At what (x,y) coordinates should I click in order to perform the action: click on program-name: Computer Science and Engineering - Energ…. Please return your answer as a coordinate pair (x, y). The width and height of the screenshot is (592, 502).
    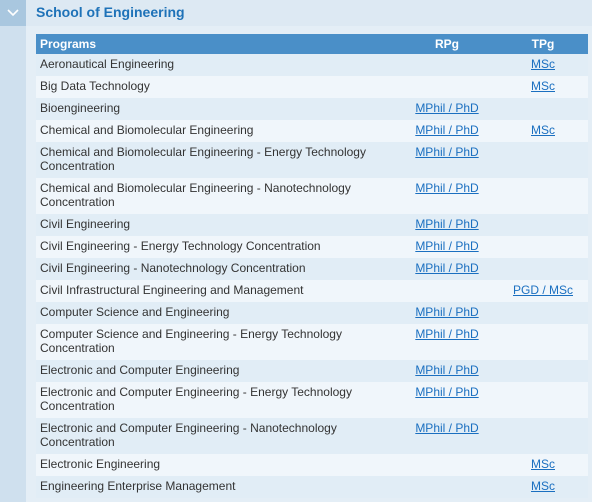
    Looking at the image, I should click on (216, 342).